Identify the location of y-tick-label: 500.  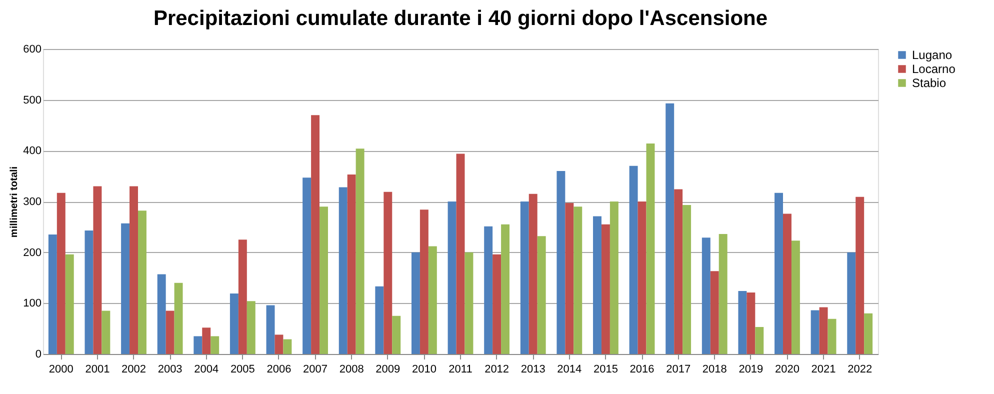
(32, 100).